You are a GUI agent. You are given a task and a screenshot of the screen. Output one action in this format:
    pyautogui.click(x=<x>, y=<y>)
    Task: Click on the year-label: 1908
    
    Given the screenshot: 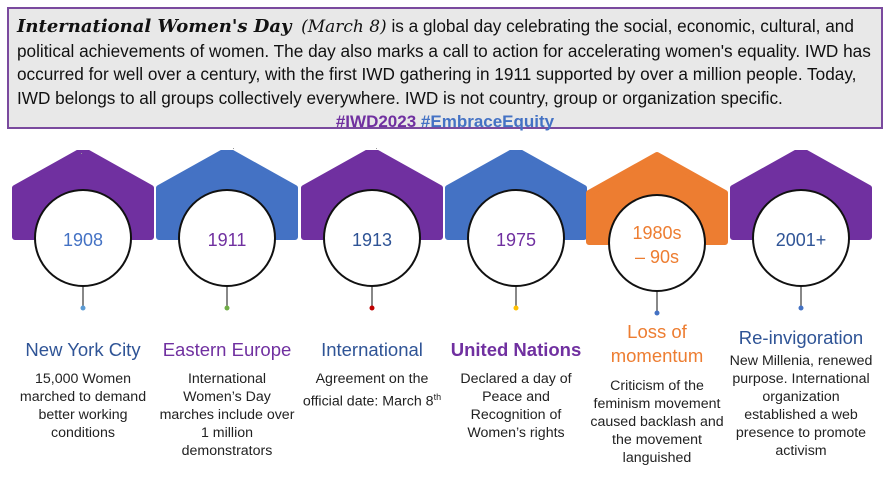 What is the action you would take?
    pyautogui.click(x=83, y=240)
    